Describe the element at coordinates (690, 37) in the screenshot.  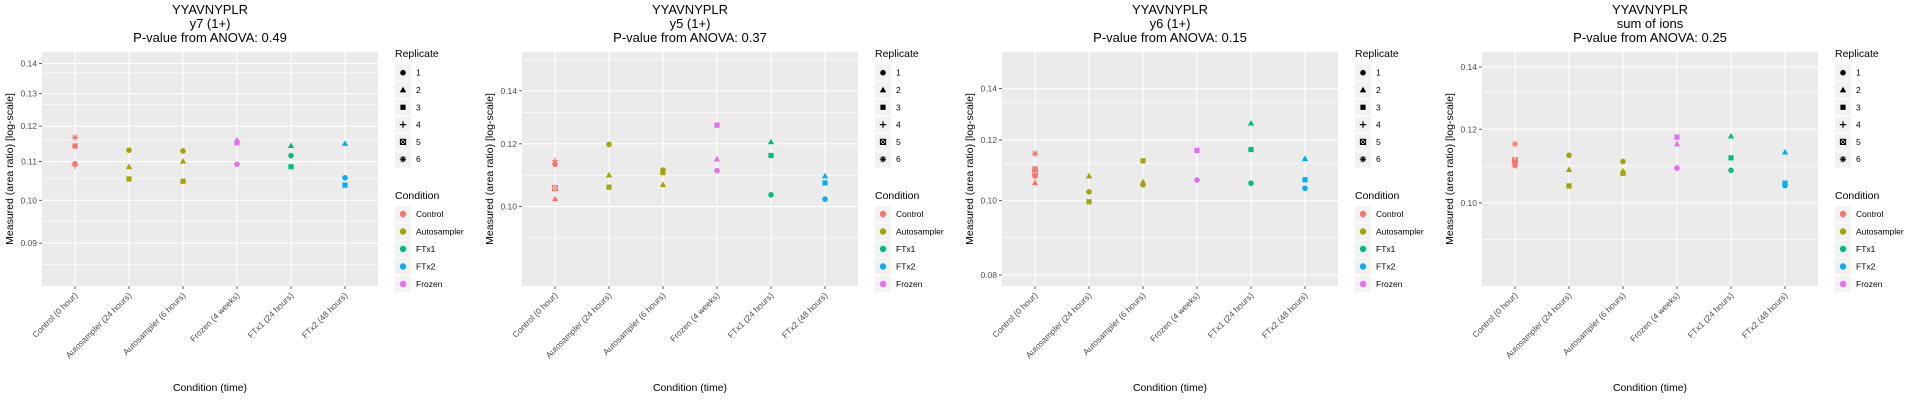
I see `chart-title-line: P-value from ANOVA: 0.37` at that location.